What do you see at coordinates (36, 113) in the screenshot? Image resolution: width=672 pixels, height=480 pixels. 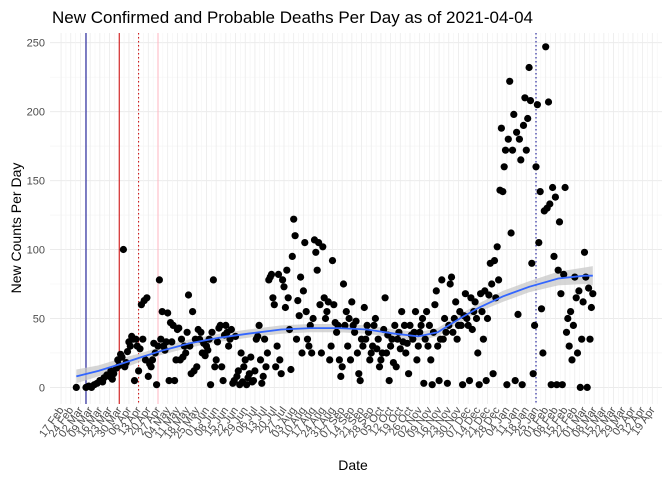 I see `y-tick-label: 200` at bounding box center [36, 113].